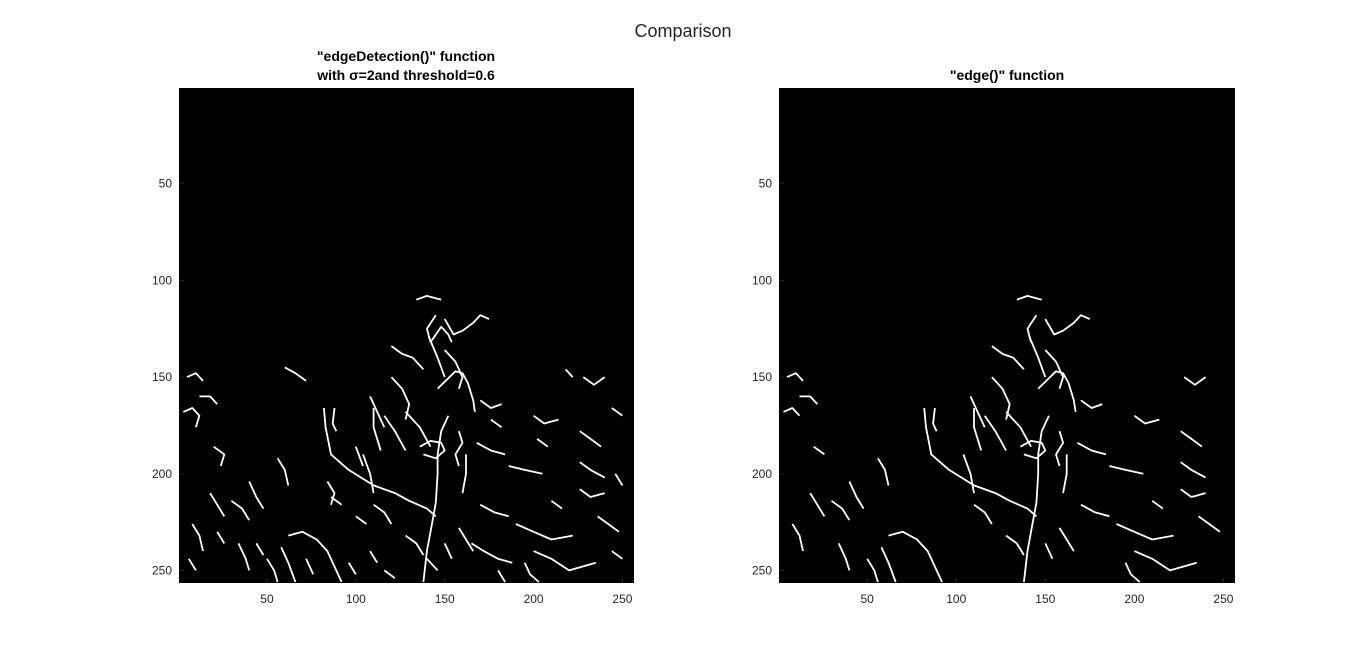 This screenshot has height=651, width=1366. I want to click on x-tick-label: 200, so click(534, 599).